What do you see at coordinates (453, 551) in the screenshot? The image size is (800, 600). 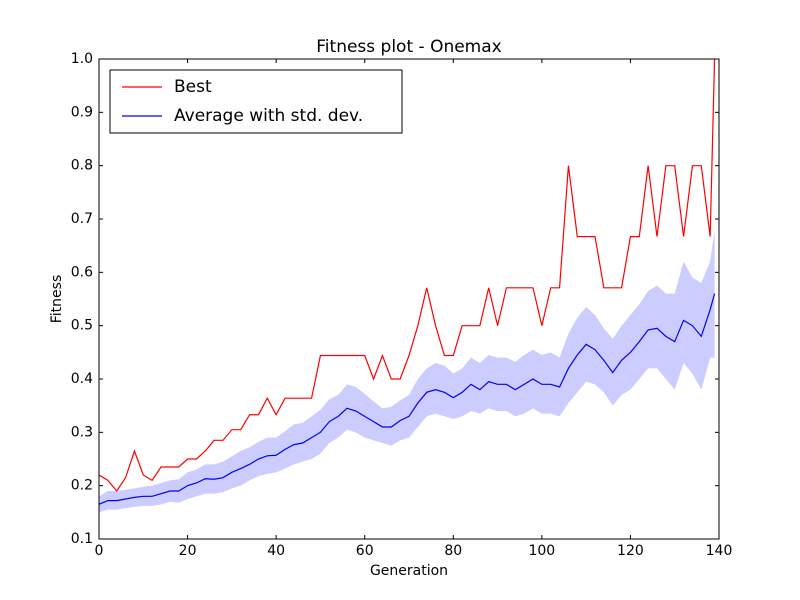 I see `x-tick-label: 80` at bounding box center [453, 551].